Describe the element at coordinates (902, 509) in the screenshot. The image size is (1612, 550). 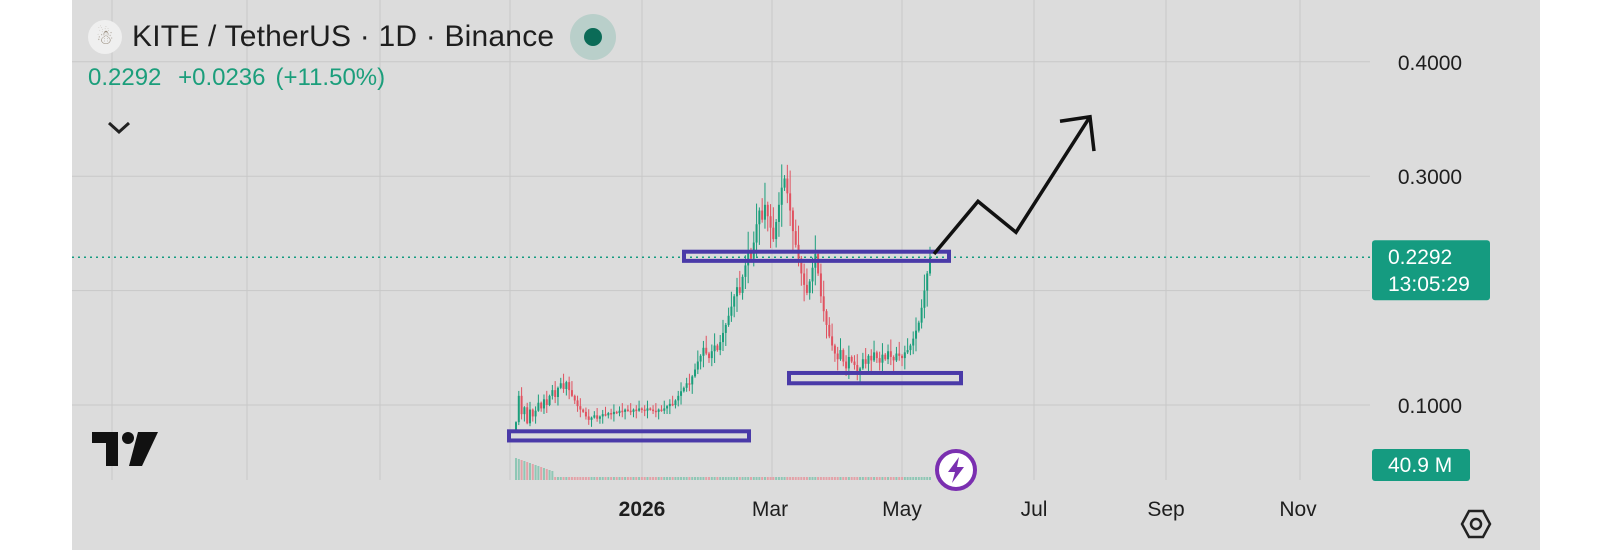
I see `x-tick-label: May` at that location.